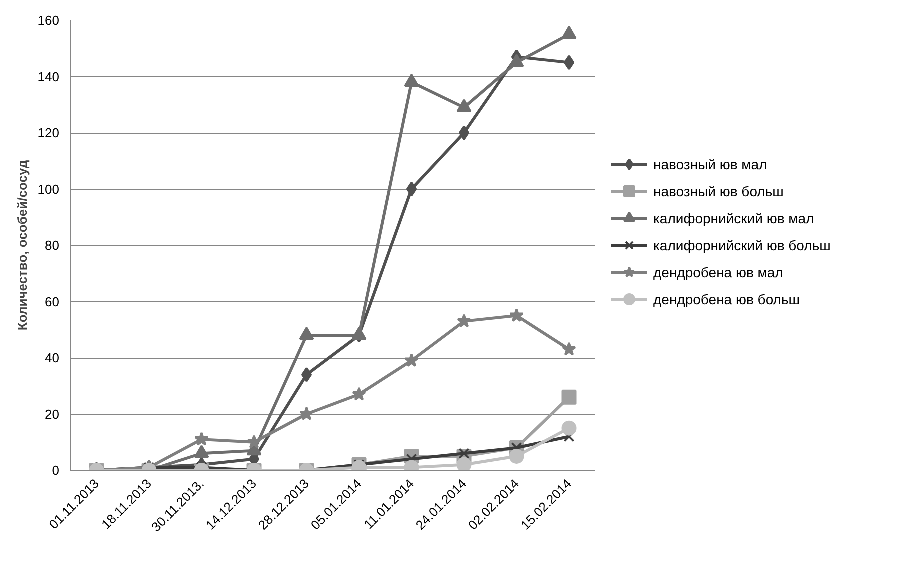  Describe the element at coordinates (727, 300) in the screenshot. I see `legend-label: дендробена юв больш` at that location.